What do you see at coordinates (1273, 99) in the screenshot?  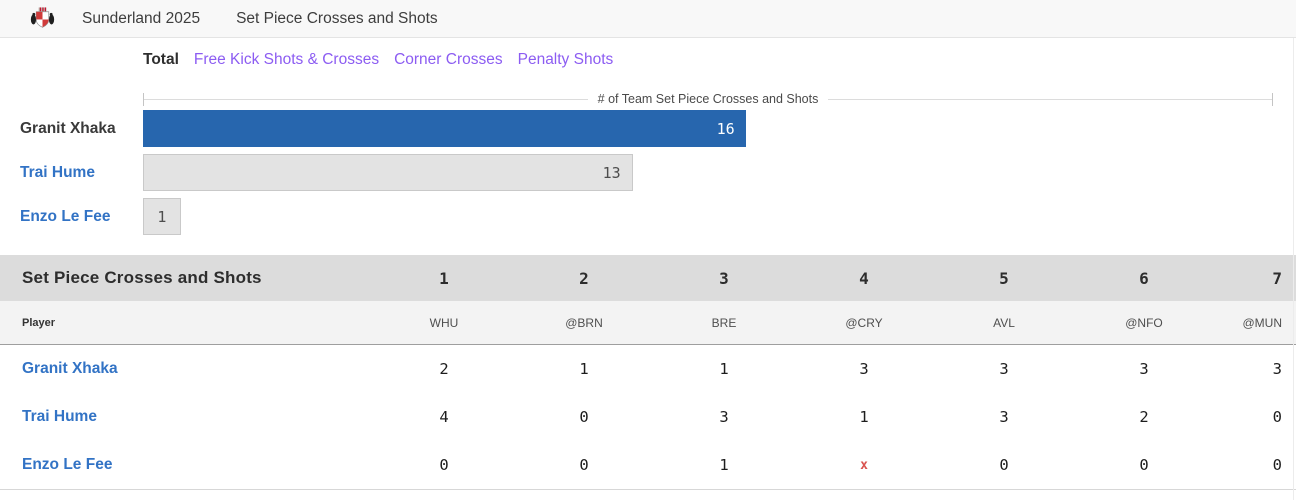 I see `axis-right-tick` at bounding box center [1273, 99].